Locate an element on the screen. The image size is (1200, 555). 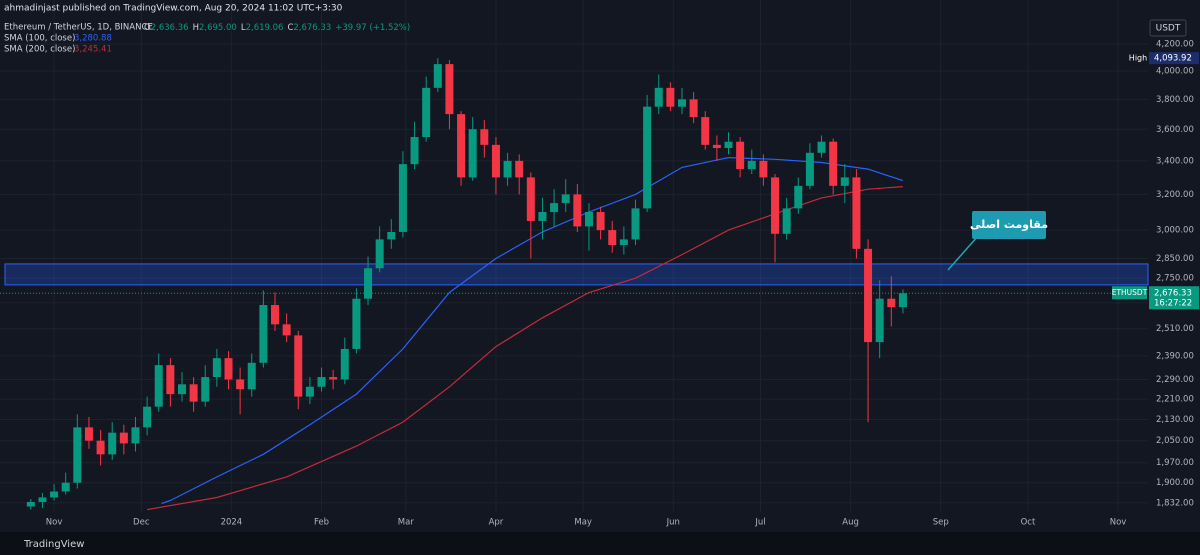
high-label: High is located at coordinates (1138, 58).